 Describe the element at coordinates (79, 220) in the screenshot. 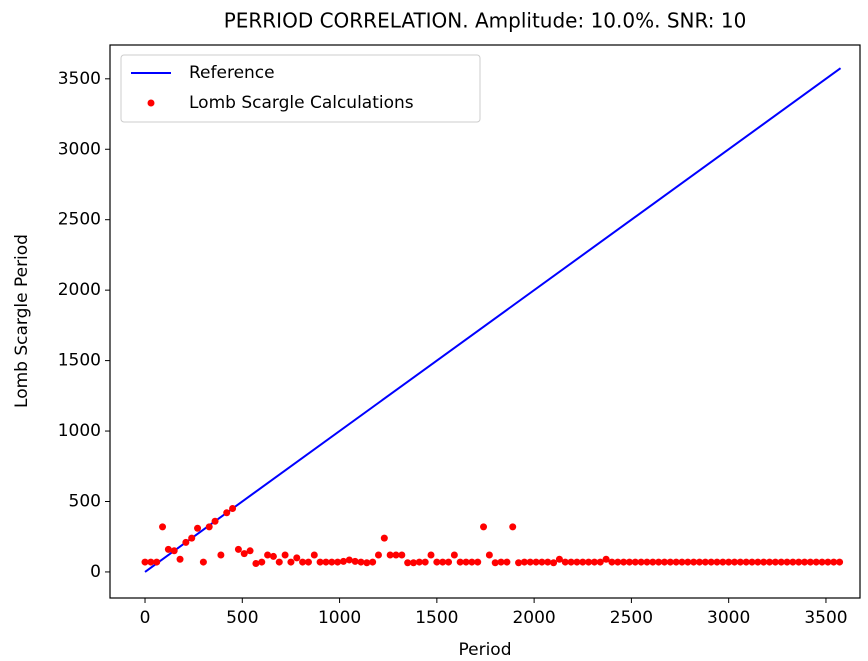

I see `y-tick-label: 2500` at that location.